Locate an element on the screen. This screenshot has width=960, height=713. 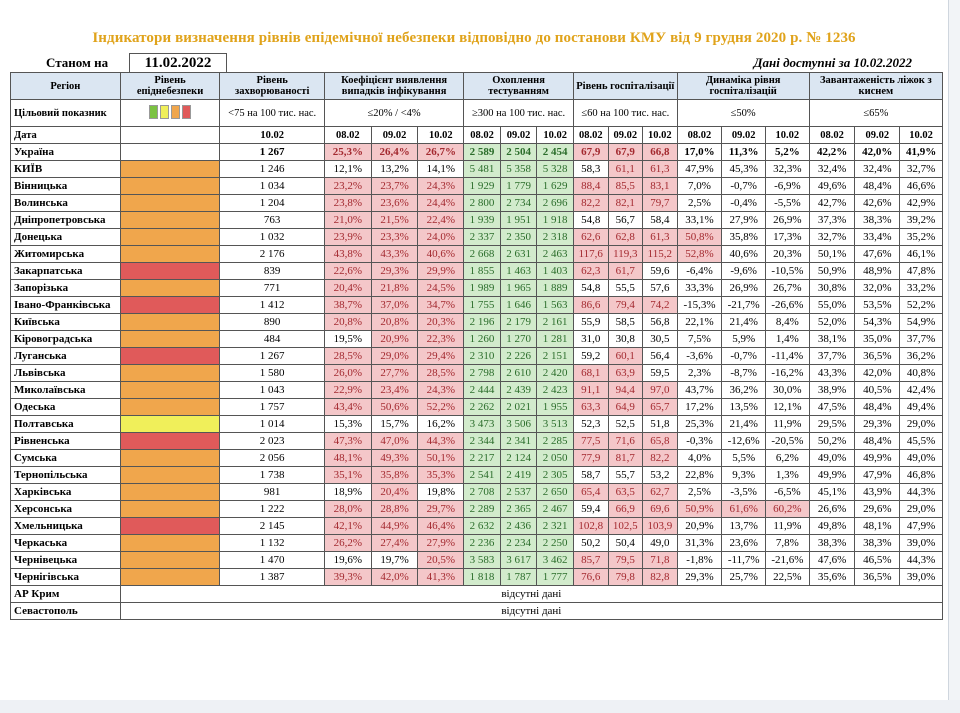
testing-cell: 1 929 is located at coordinates (482, 186).